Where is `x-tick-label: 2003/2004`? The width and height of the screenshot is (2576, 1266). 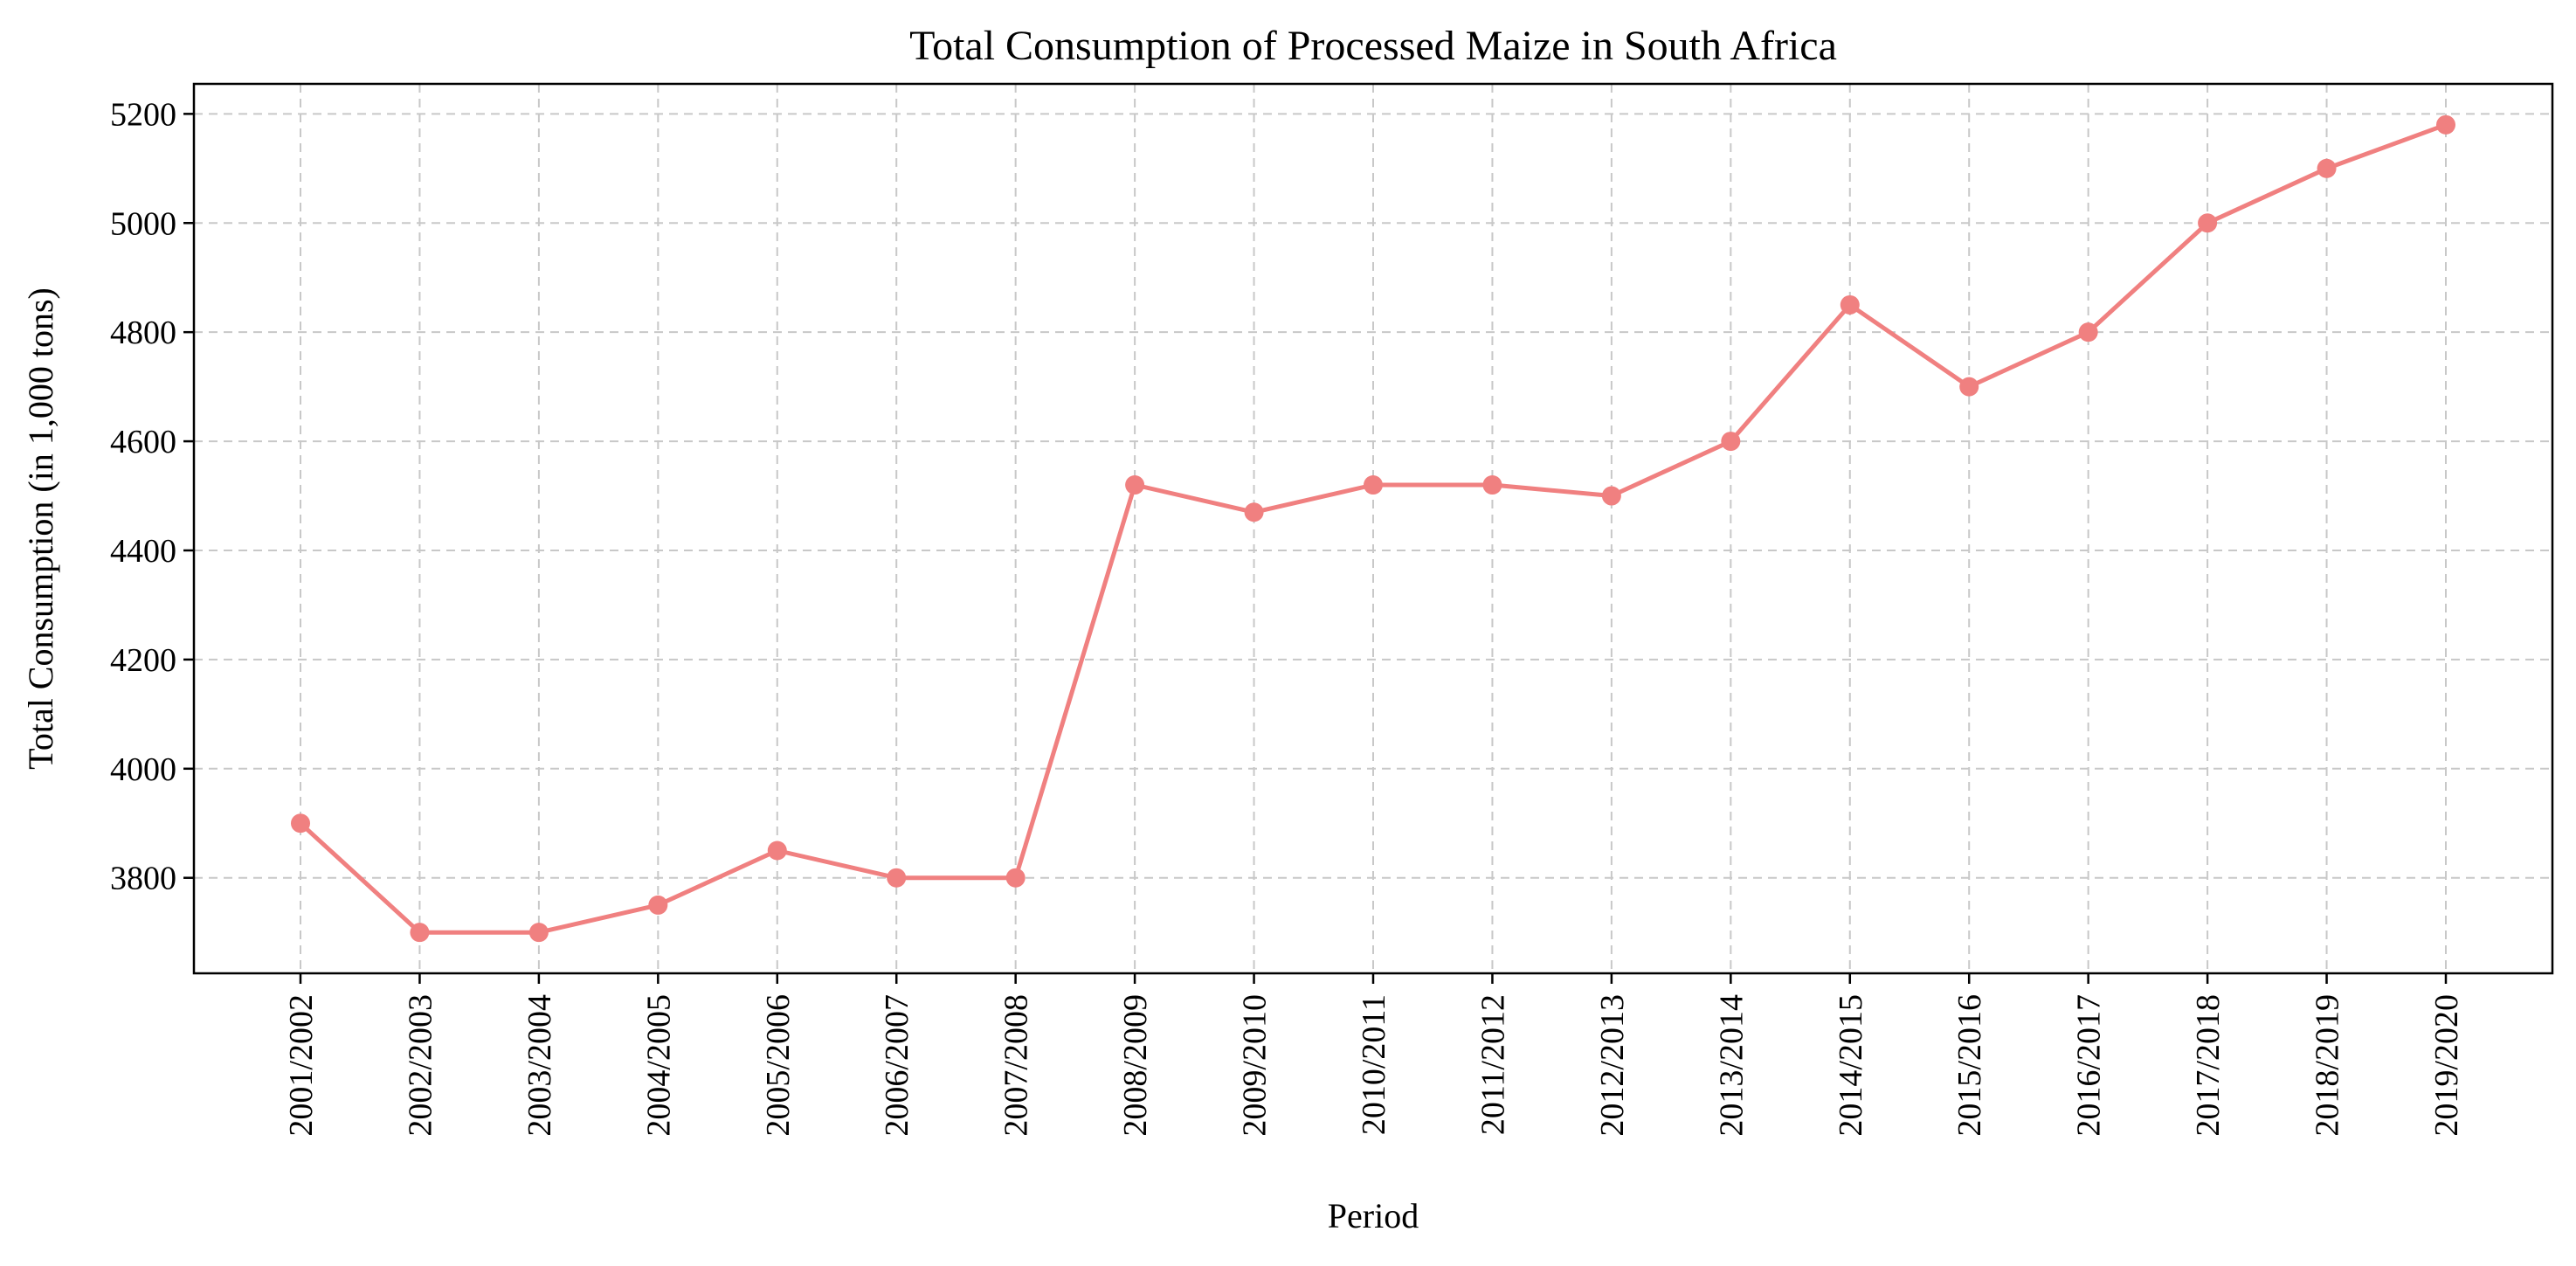
x-tick-label: 2003/2004 is located at coordinates (539, 1065).